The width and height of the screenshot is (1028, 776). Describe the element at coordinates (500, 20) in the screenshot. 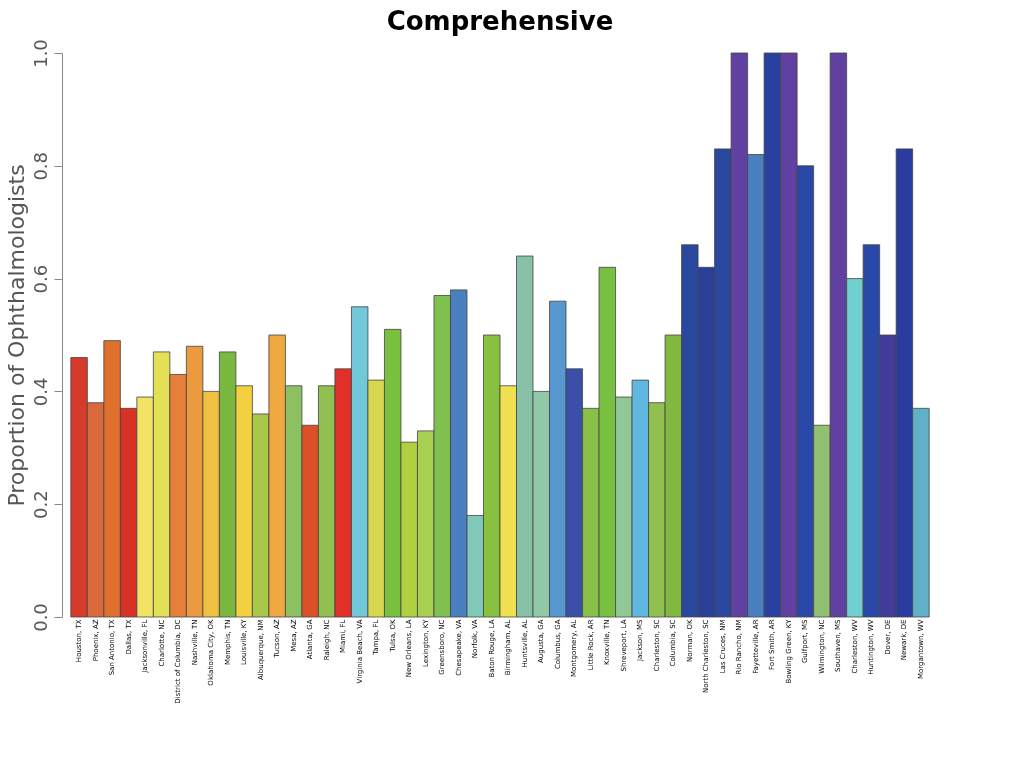

I see `chart-title: Comprehensive` at that location.